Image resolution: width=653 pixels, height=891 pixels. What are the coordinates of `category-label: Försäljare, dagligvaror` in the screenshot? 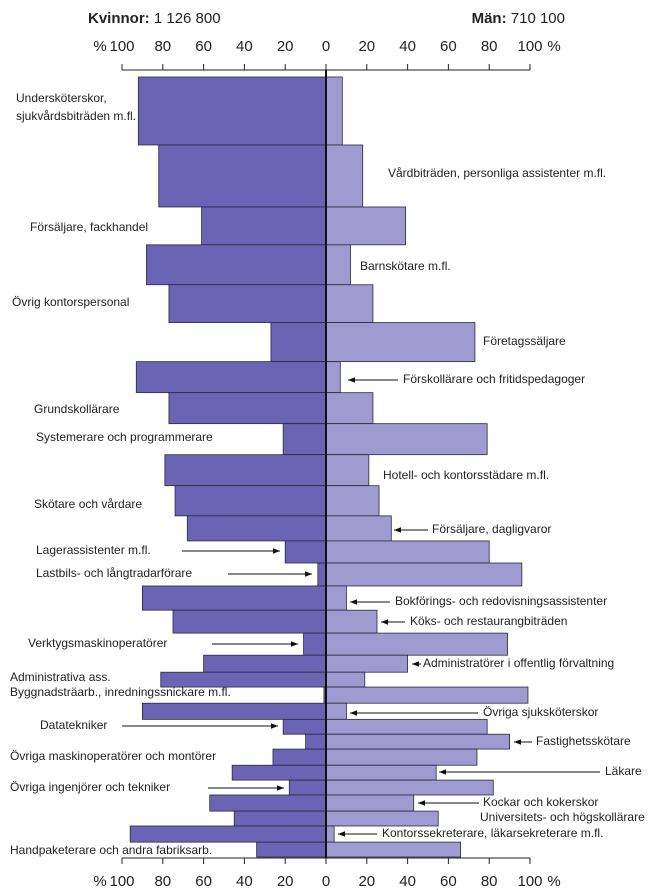 It's located at (491, 529).